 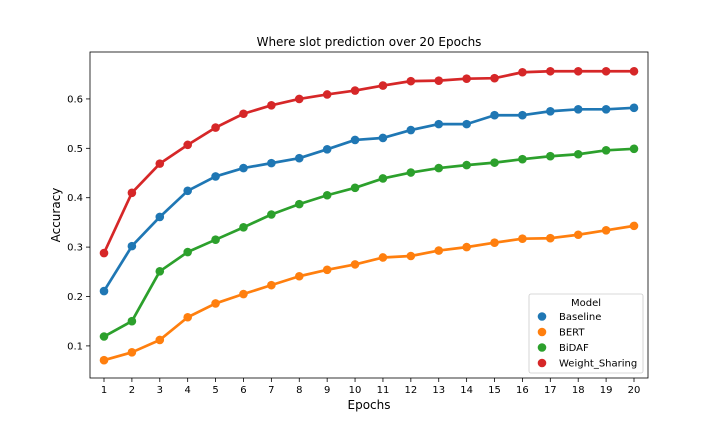 I want to click on x-tick-label: 5, so click(x=215, y=390).